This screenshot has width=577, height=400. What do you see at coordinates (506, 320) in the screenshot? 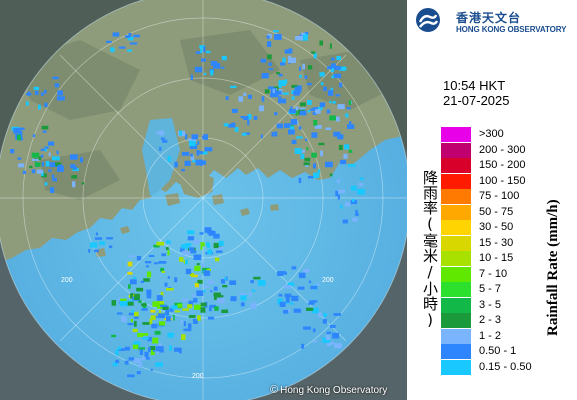
I see `legend-row: 2 - 3` at bounding box center [506, 320].